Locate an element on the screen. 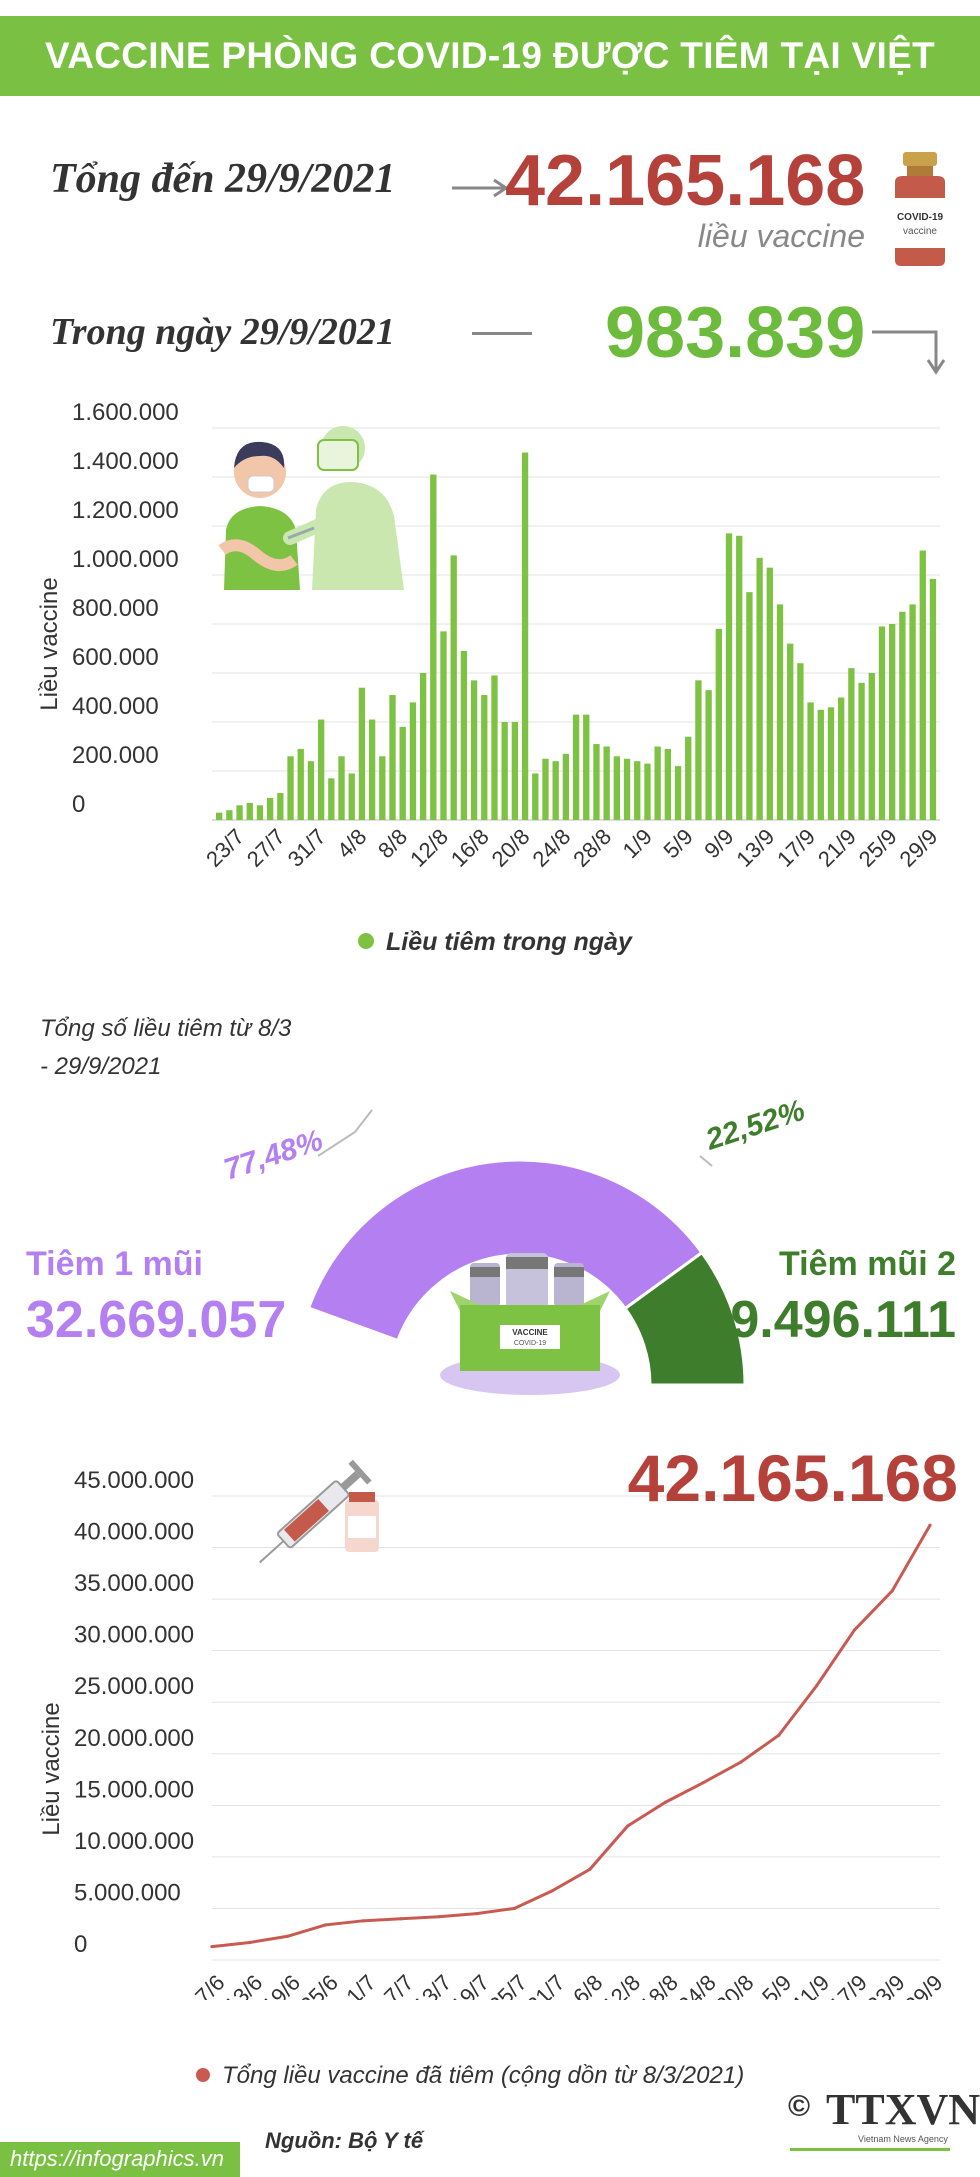 The image size is (980, 2177). bar-x-tick-label: 4/8 is located at coordinates (351, 843).